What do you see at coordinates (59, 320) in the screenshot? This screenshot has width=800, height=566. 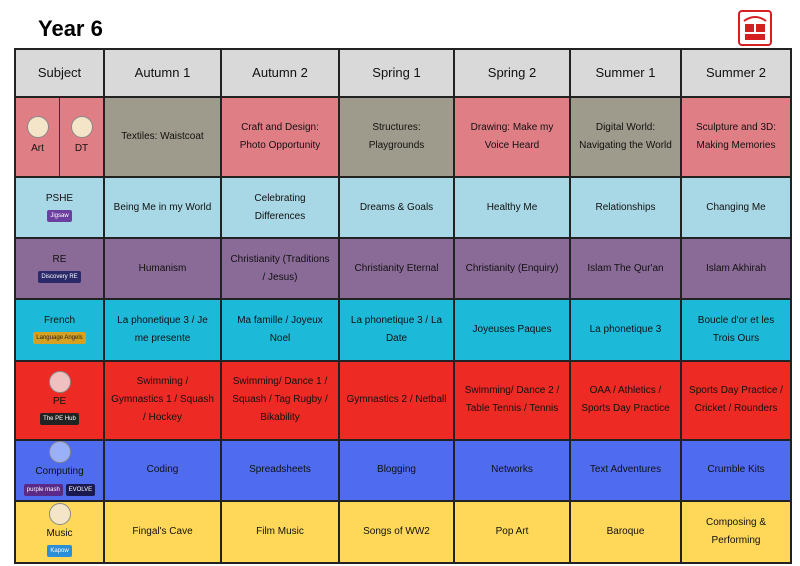 I see `subject-name-french: French` at bounding box center [59, 320].